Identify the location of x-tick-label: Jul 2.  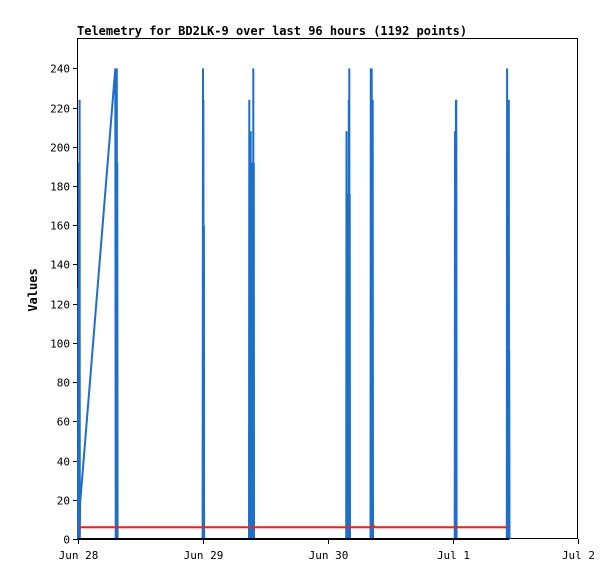
(578, 555).